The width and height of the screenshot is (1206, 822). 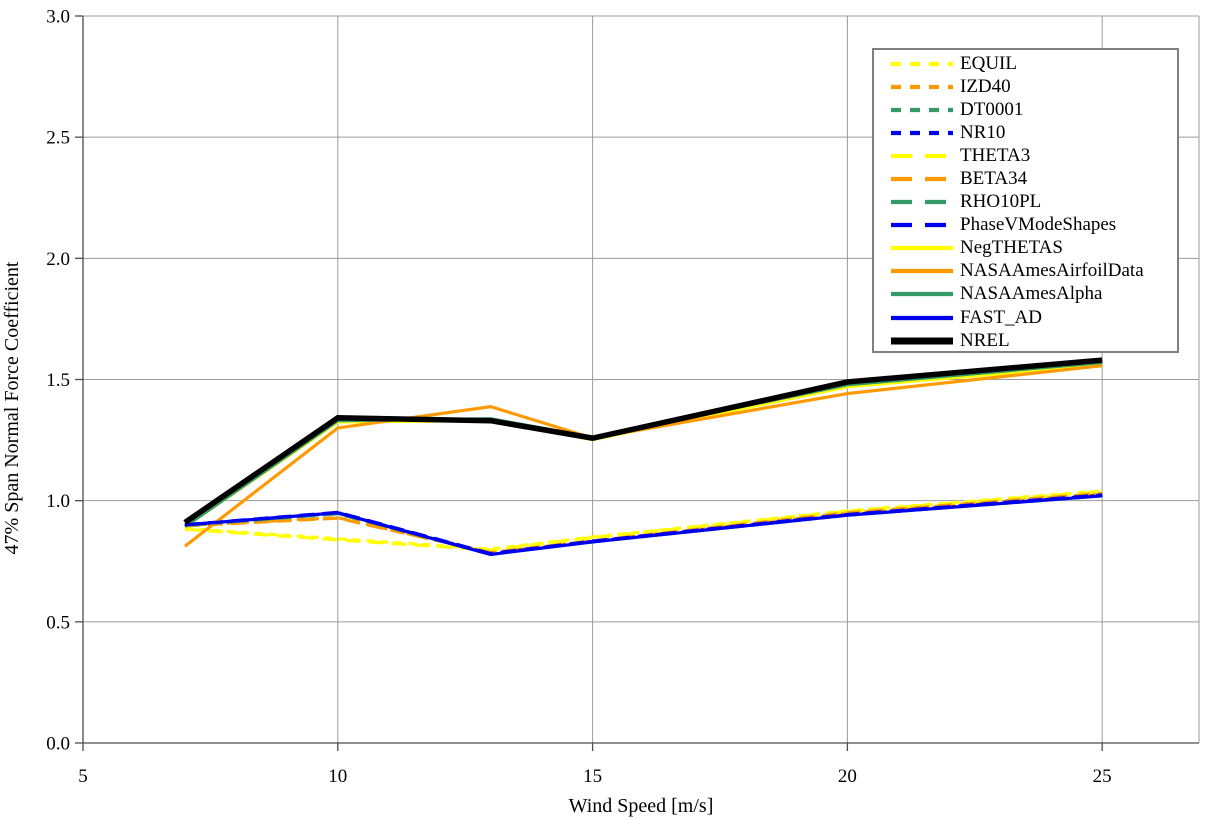 I want to click on y-tick-label: 2.0, so click(x=58, y=259).